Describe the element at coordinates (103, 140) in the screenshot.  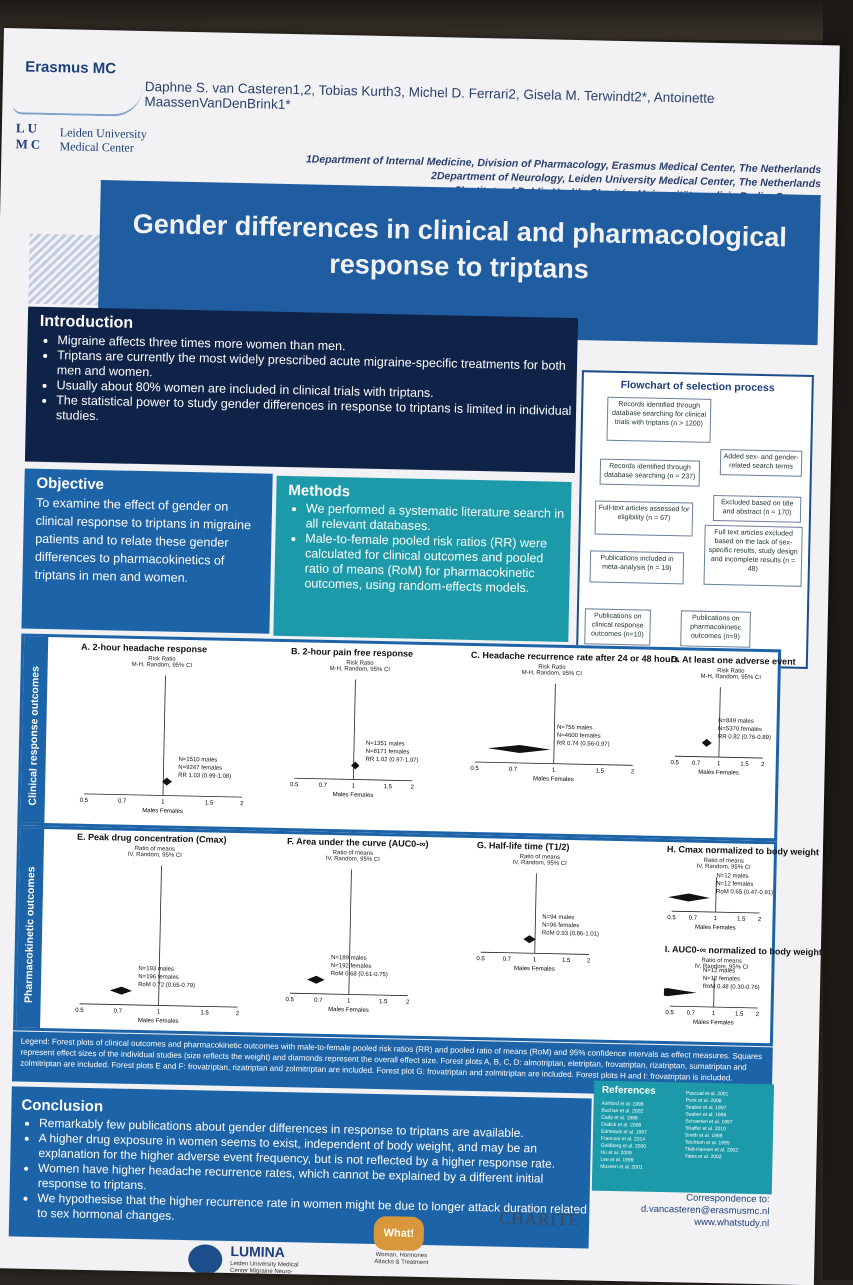
I see `lumc-name: Leiden University Medical Center` at that location.